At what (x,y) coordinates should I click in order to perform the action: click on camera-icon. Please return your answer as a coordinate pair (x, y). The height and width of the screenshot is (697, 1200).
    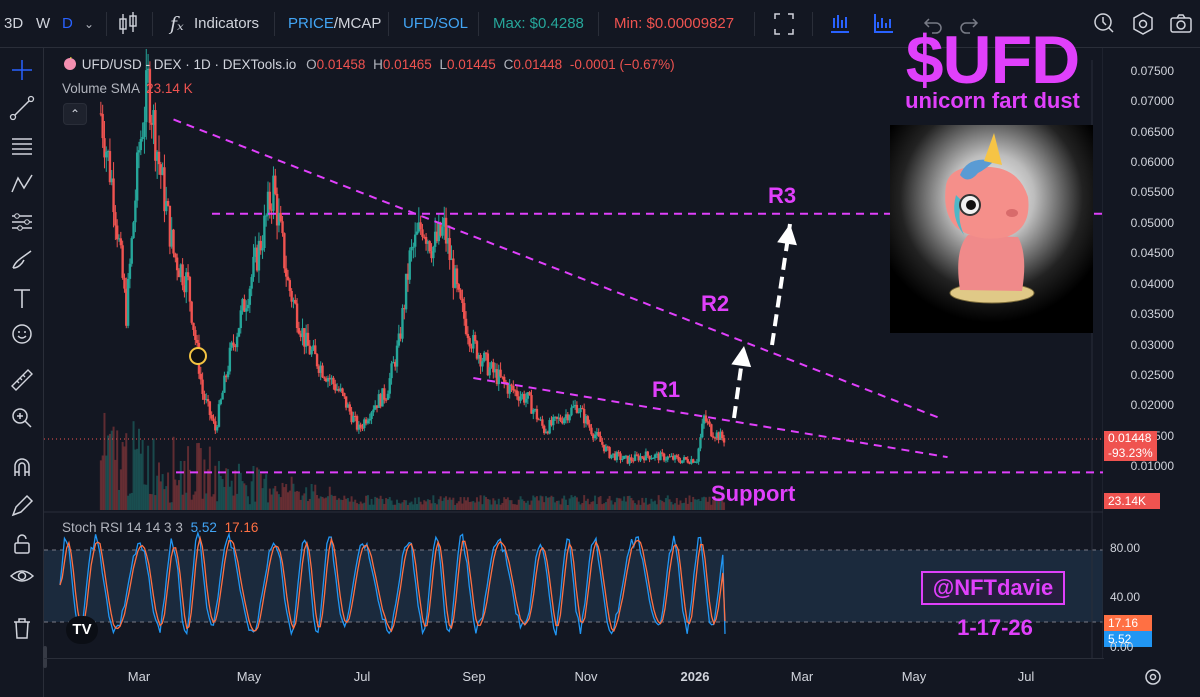
    Looking at the image, I should click on (1181, 24).